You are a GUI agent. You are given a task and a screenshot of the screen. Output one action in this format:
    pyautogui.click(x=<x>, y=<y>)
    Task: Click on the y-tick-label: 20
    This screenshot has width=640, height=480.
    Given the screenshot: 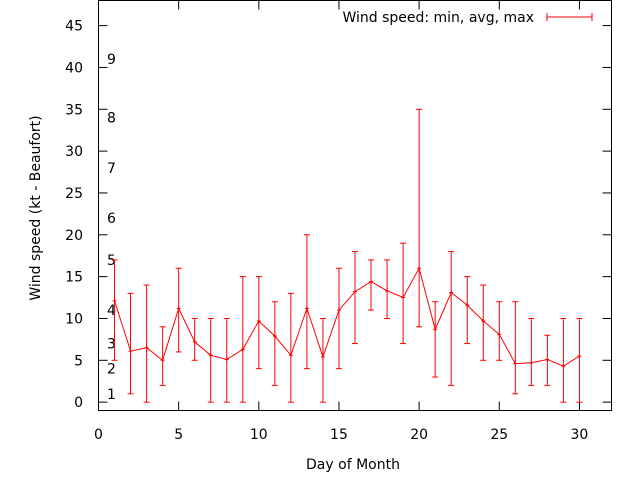 What is the action you would take?
    pyautogui.click(x=74, y=236)
    